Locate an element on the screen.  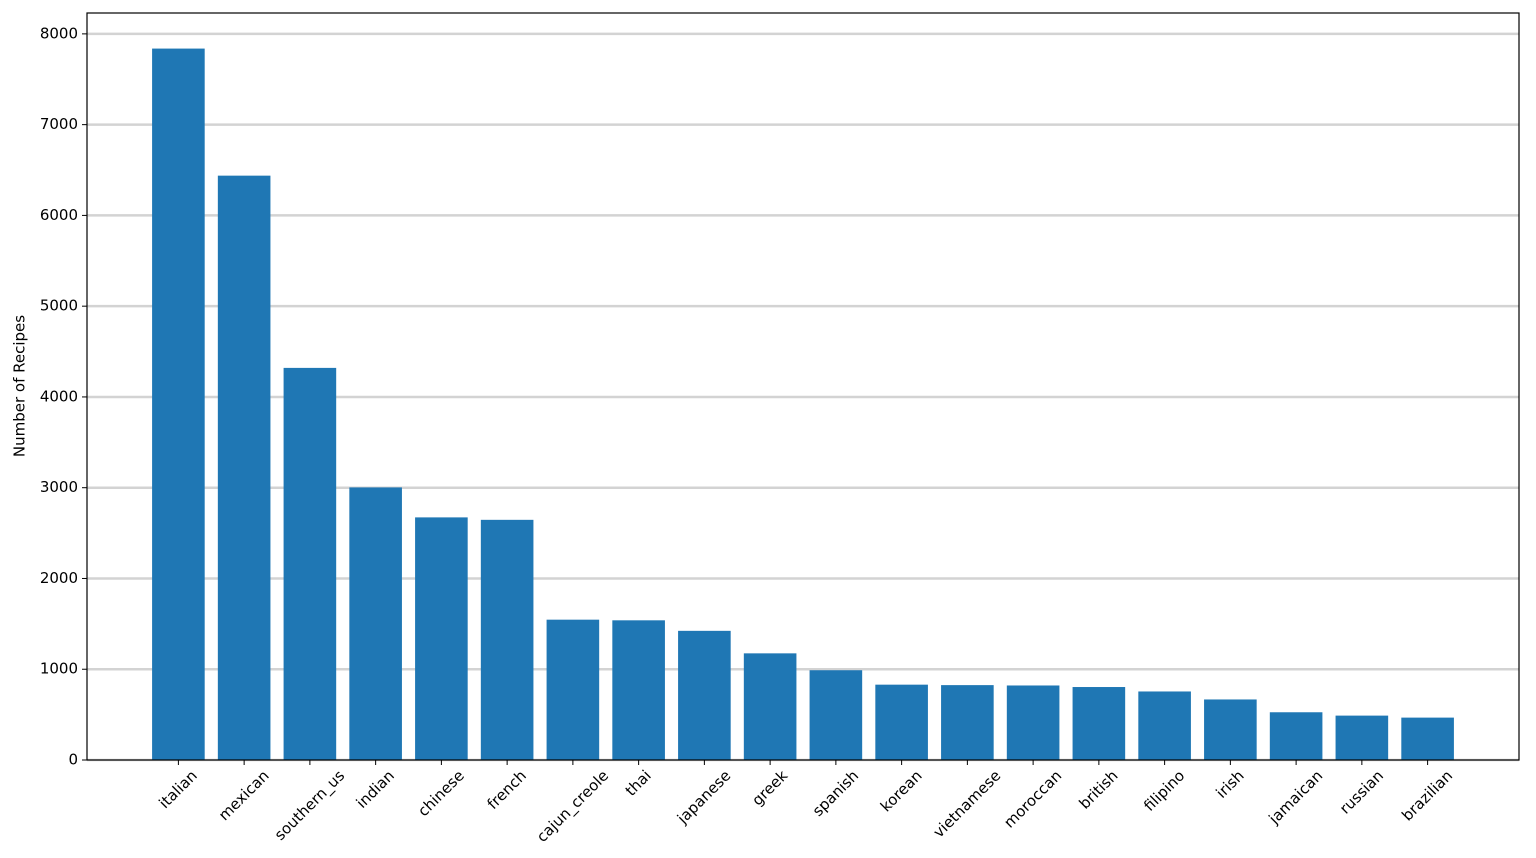
x-tick-label: italian is located at coordinates (177, 789).